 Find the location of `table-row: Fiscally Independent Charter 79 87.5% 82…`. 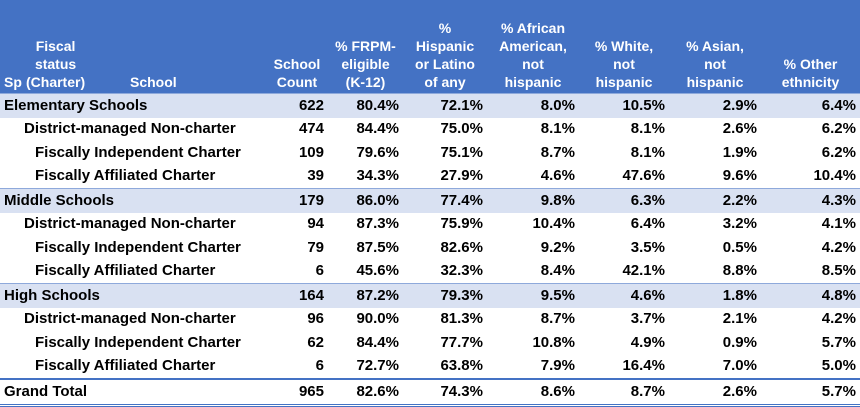

table-row: Fiscally Independent Charter 79 87.5% 82… is located at coordinates (430, 248).